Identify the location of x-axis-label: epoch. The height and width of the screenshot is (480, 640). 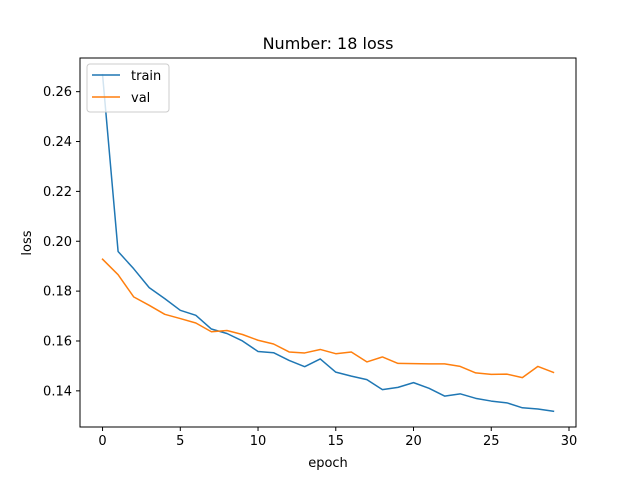
(328, 463).